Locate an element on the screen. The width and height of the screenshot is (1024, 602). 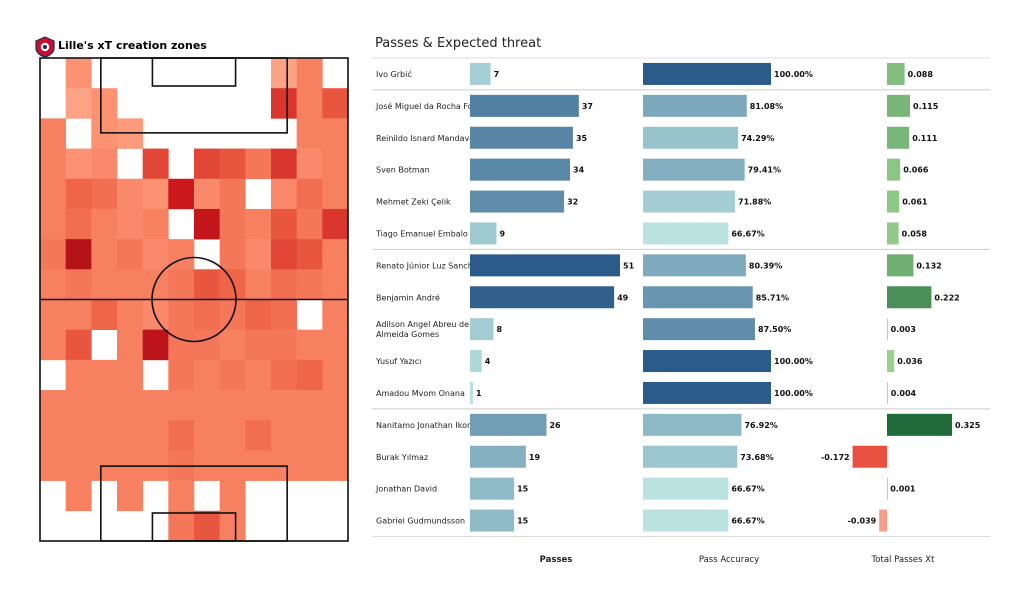
accuracy-label: 85.71% is located at coordinates (772, 297).